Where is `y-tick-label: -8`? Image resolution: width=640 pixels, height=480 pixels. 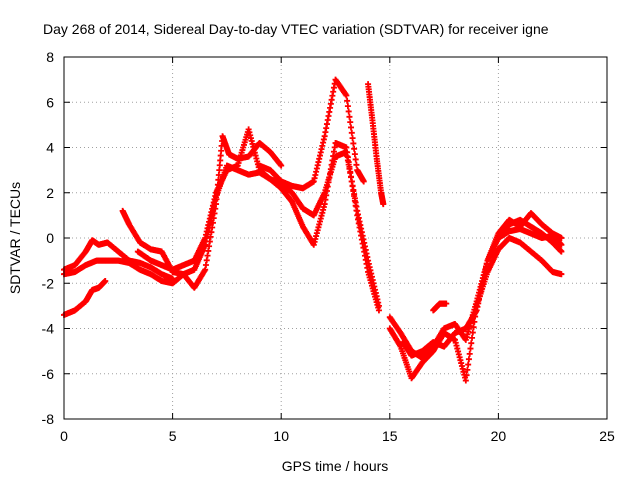 y-tick-label: -8 is located at coordinates (48, 419).